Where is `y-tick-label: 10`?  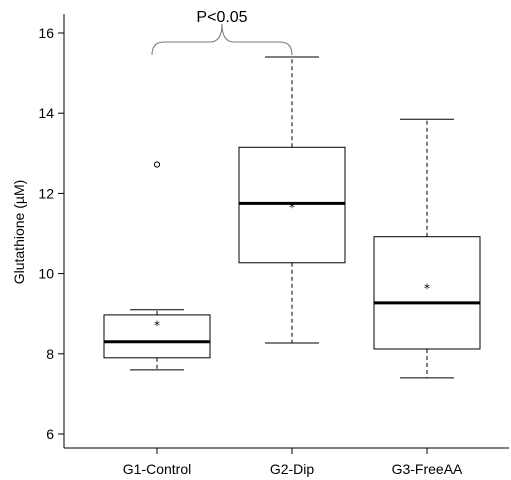
y-tick-label: 10 is located at coordinates (46, 274).